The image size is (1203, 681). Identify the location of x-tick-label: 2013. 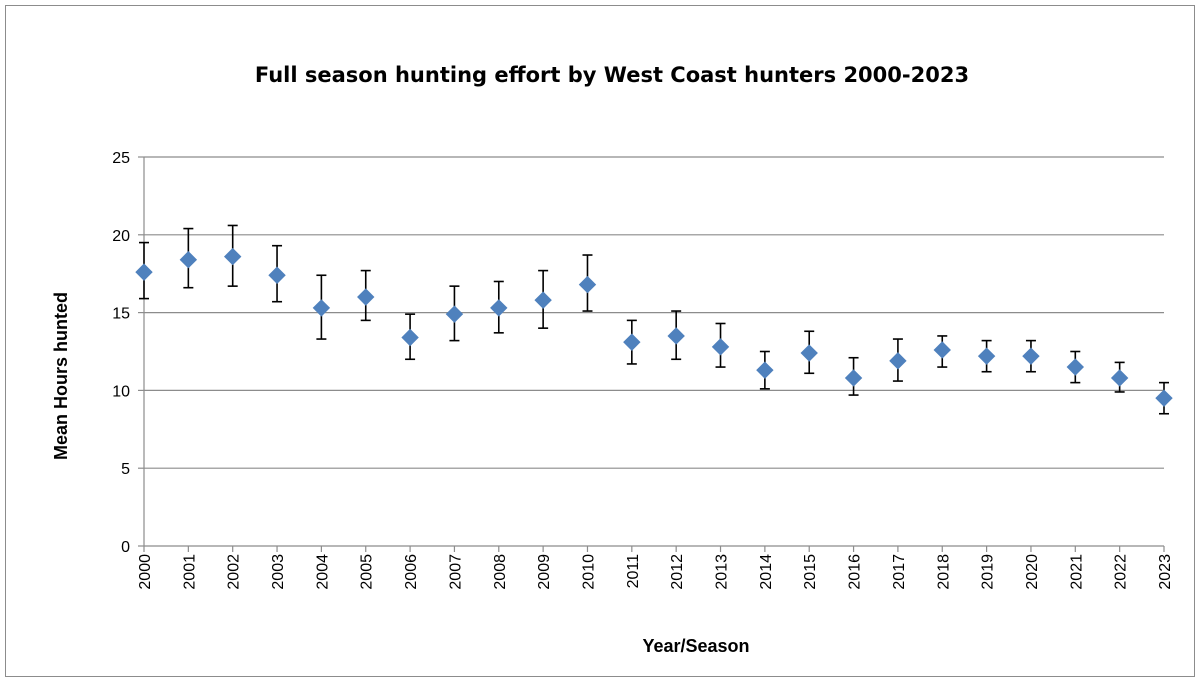
(722, 572).